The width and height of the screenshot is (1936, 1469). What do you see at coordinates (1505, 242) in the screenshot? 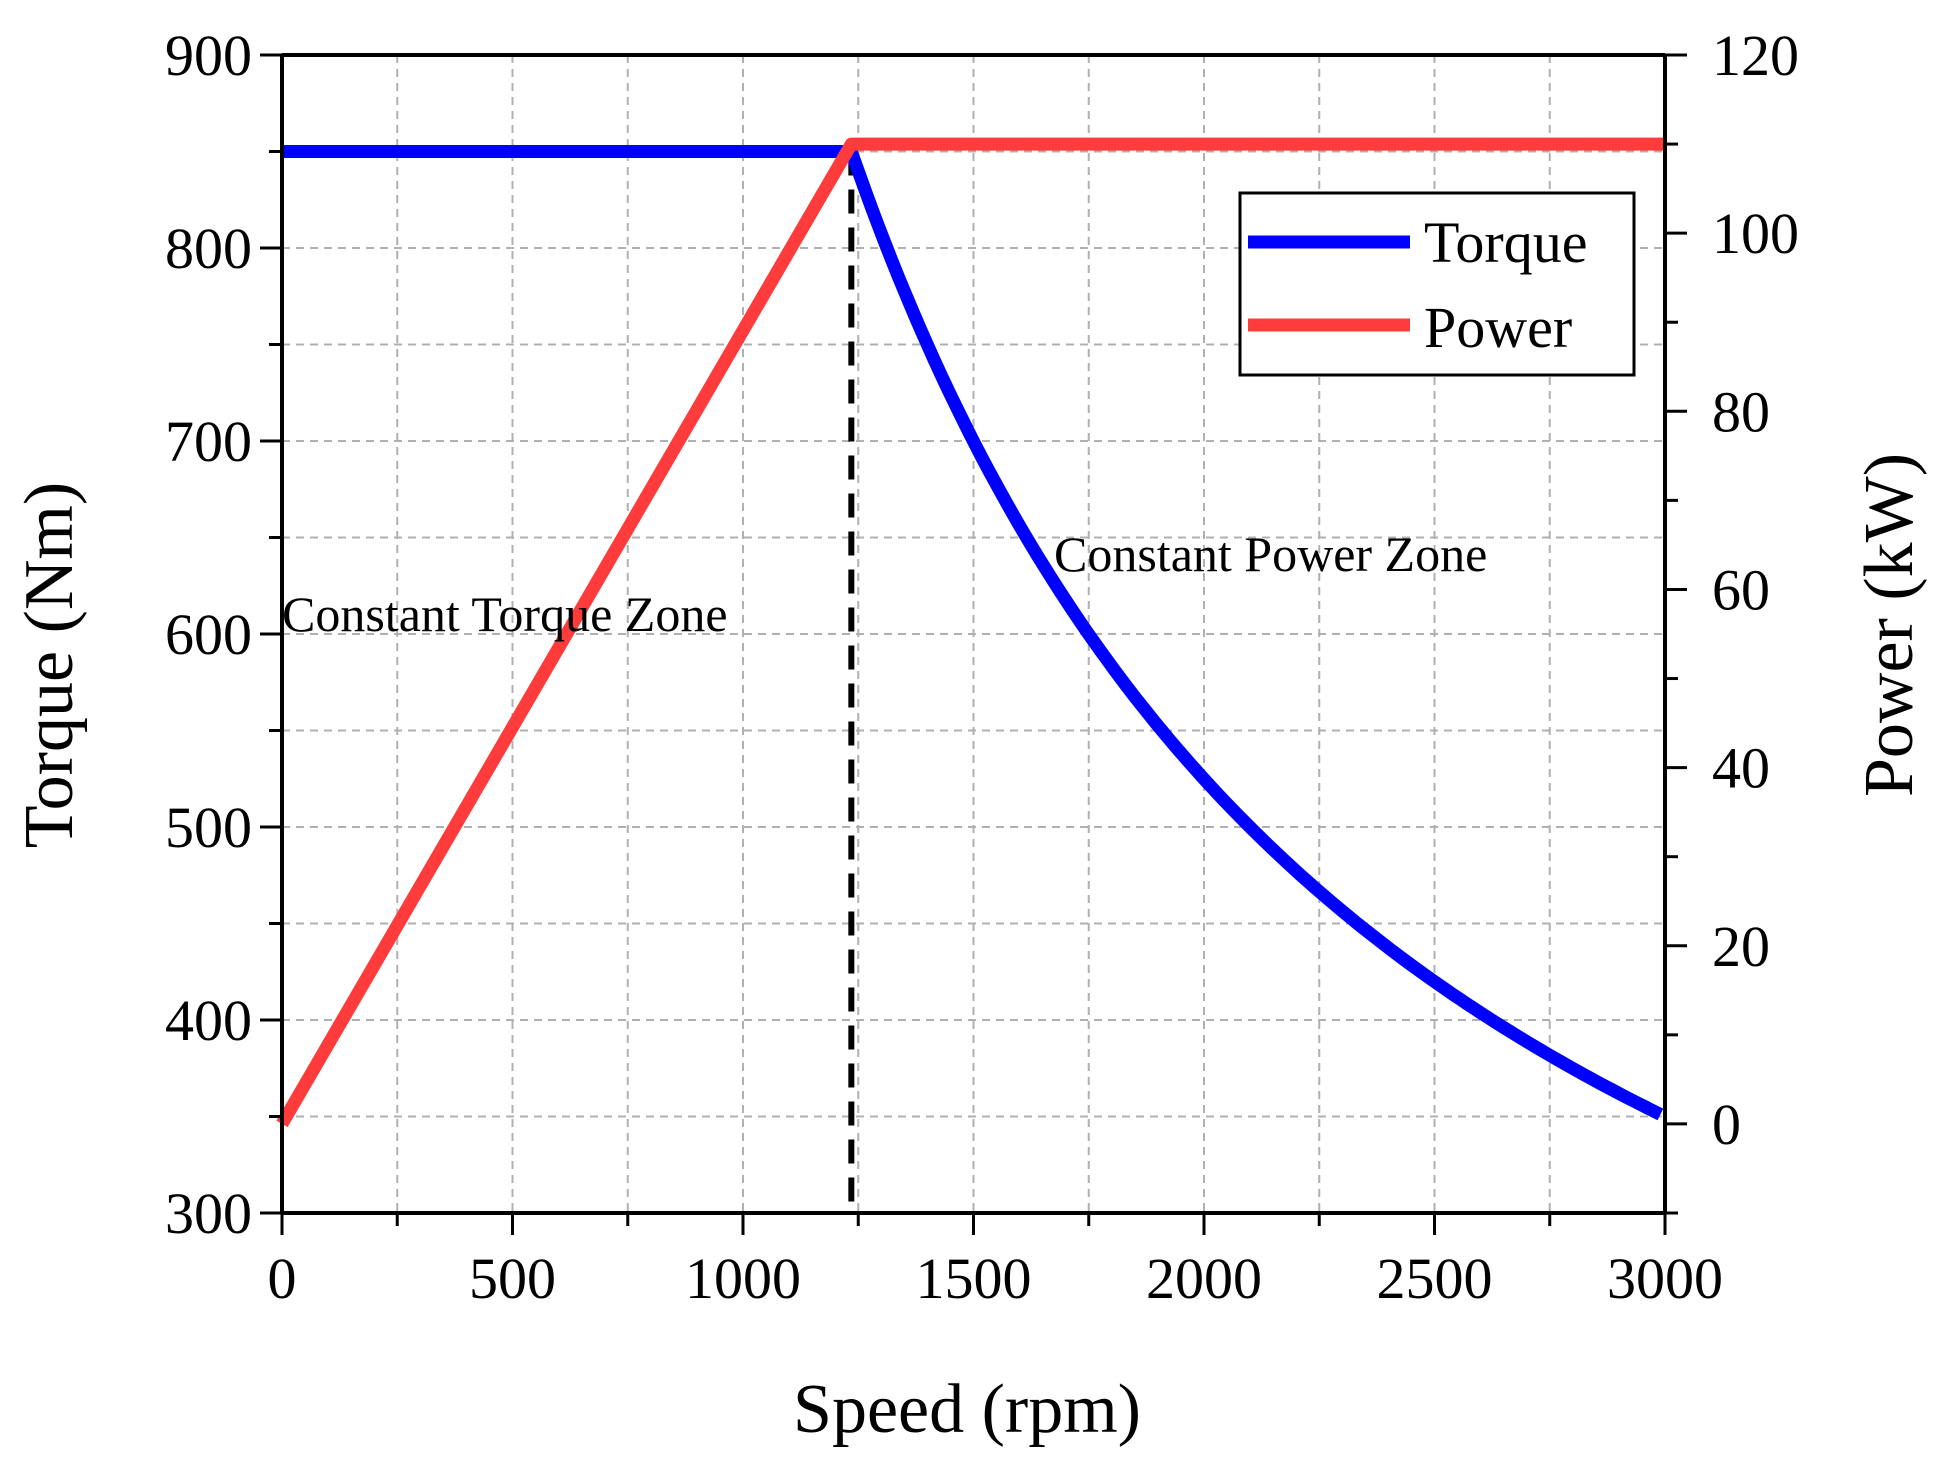
I see `legend-label-torque: Torque` at bounding box center [1505, 242].